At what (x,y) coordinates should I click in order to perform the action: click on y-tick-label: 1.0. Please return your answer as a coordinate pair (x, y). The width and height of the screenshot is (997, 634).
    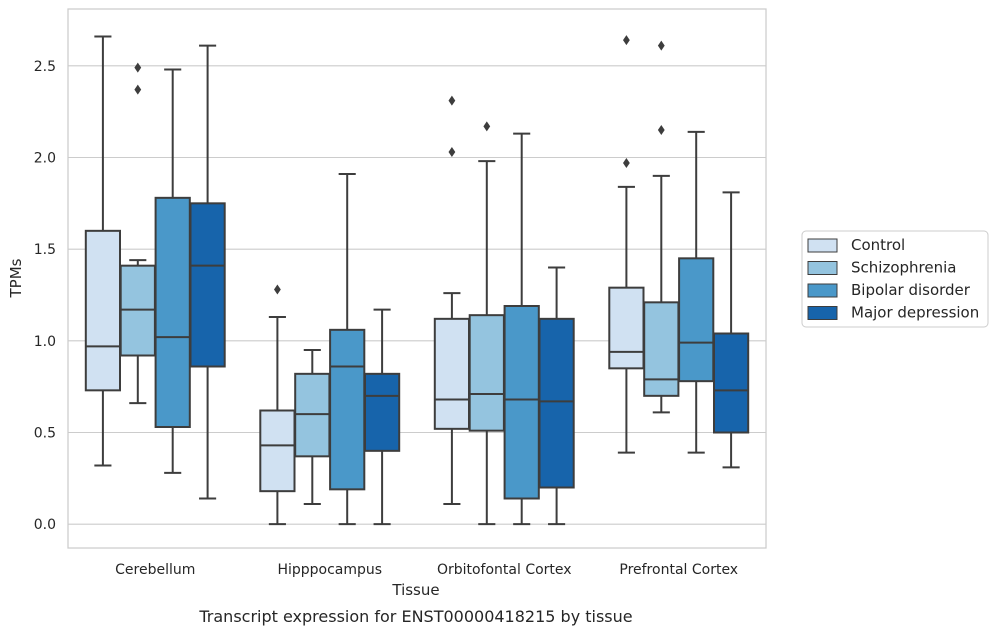
    Looking at the image, I should click on (45, 342).